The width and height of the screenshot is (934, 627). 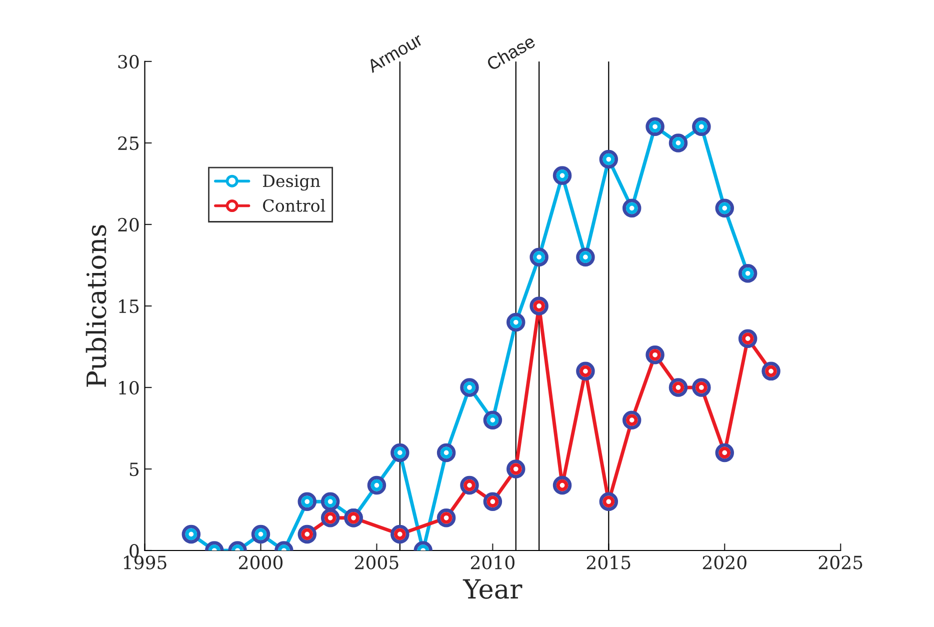 What do you see at coordinates (291, 182) in the screenshot?
I see `legend-label: Design` at bounding box center [291, 182].